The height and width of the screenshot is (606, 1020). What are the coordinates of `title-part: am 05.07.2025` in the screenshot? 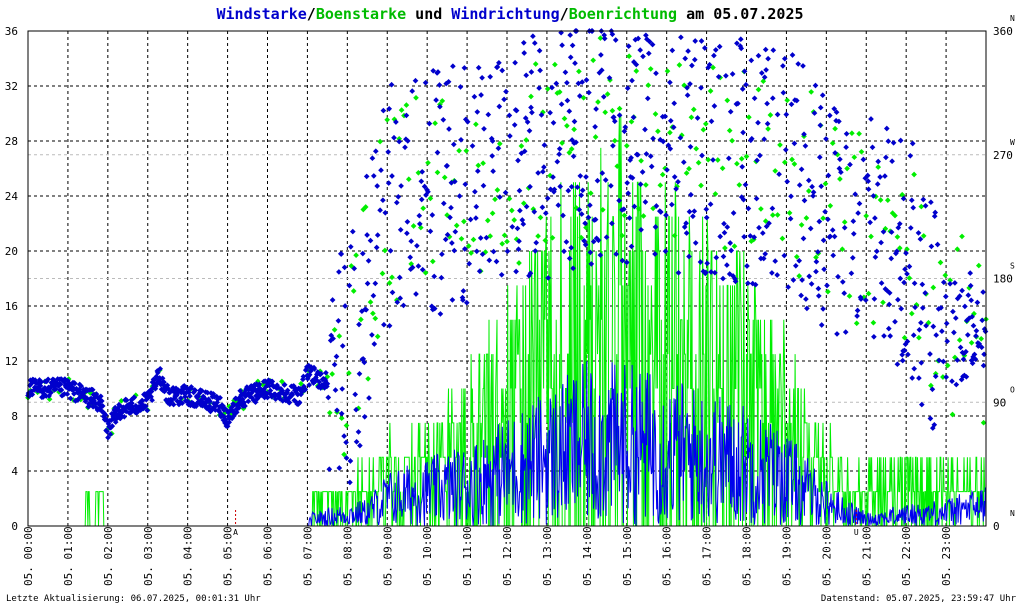 It's located at (740, 14).